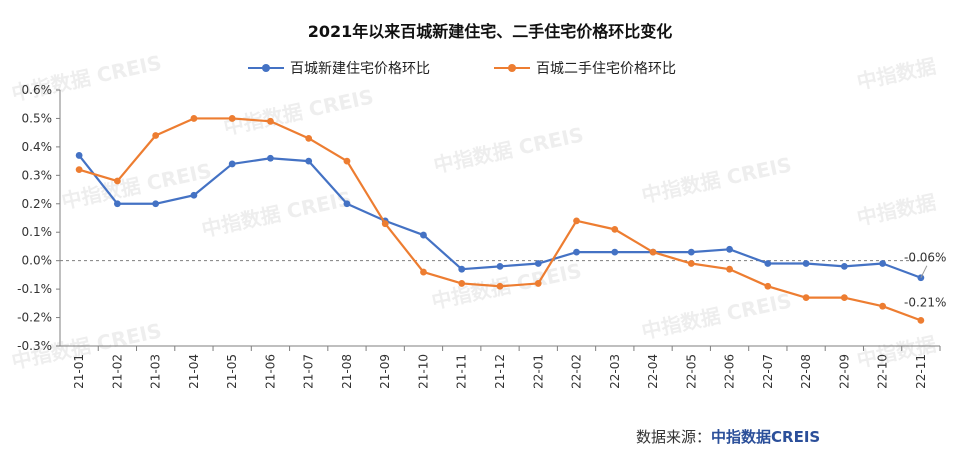 The image size is (980, 453). I want to click on annotation-leader-new, so click(924, 271).